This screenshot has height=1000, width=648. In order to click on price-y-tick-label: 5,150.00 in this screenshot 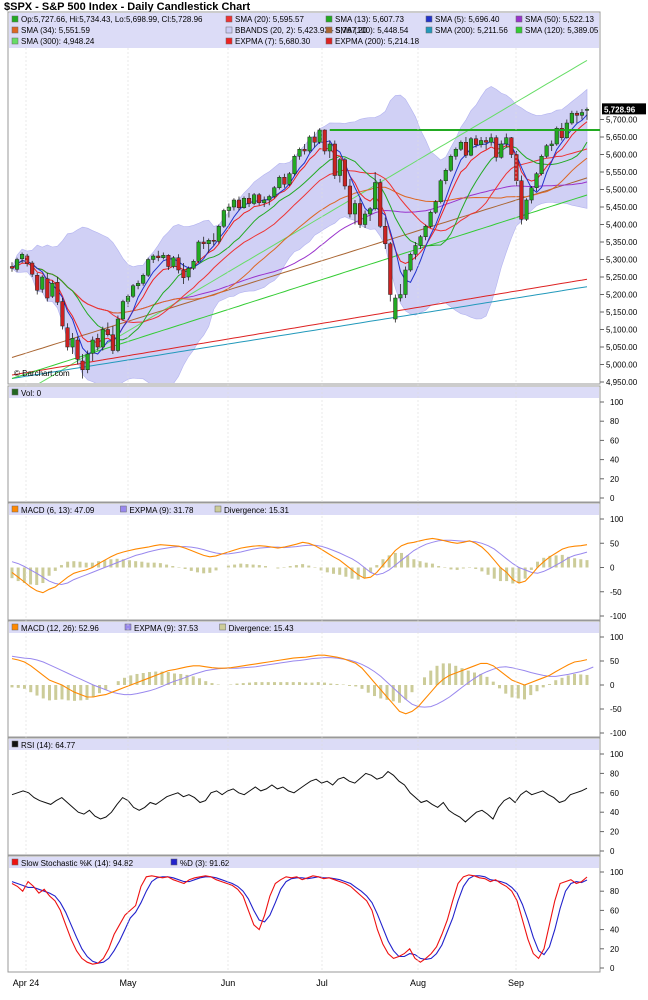, I will do `click(622, 312)`.